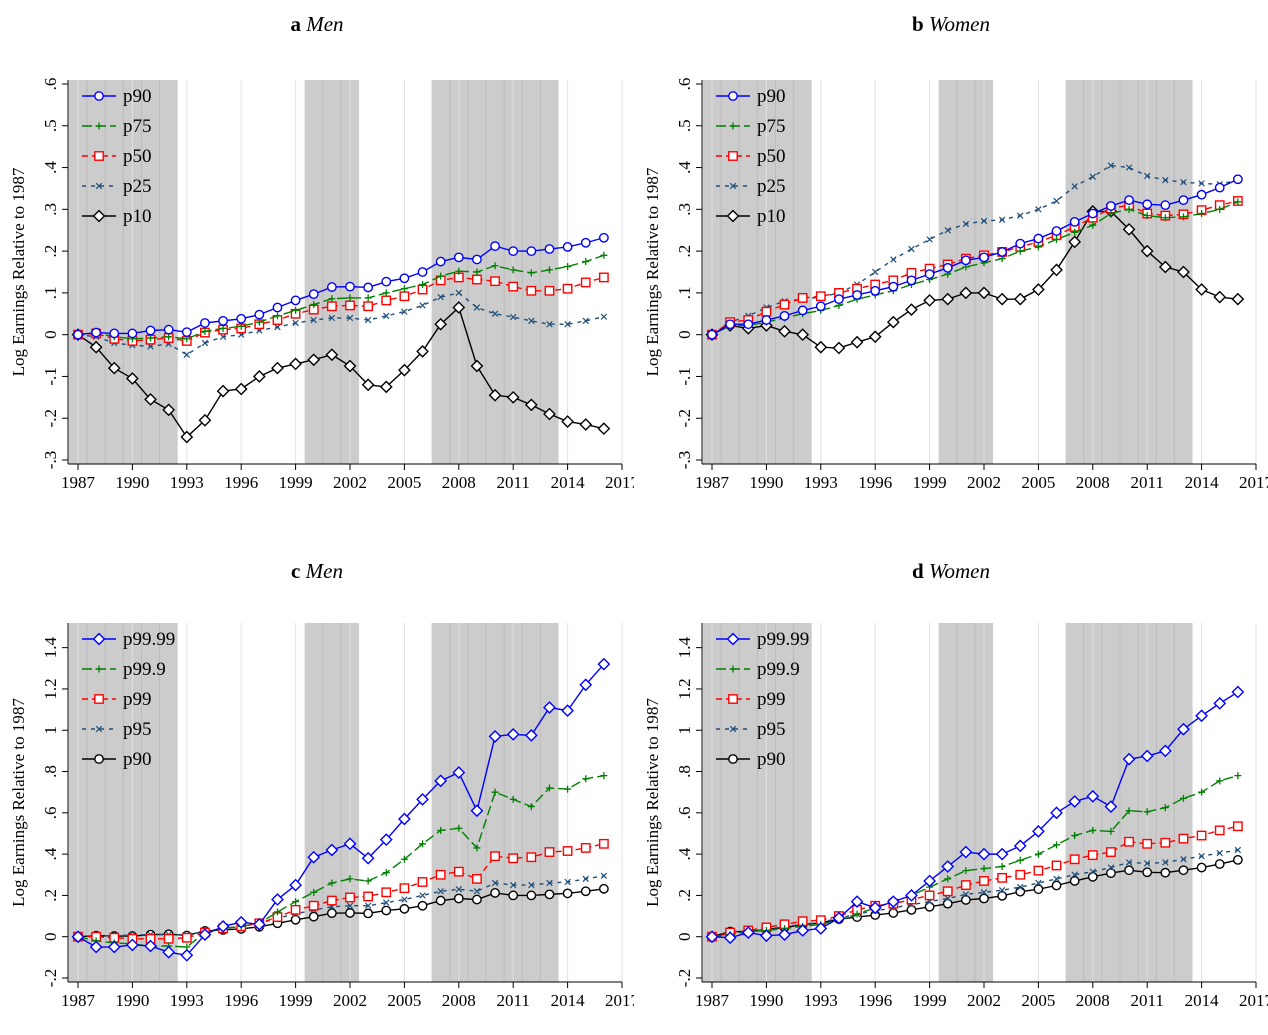 The width and height of the screenshot is (1268, 1035). I want to click on series-p99.99, so click(975, 815).